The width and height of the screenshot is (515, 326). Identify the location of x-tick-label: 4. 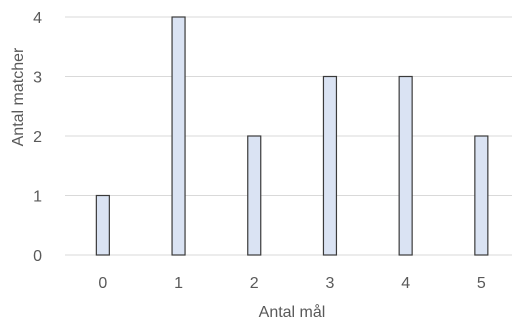
(405, 283).